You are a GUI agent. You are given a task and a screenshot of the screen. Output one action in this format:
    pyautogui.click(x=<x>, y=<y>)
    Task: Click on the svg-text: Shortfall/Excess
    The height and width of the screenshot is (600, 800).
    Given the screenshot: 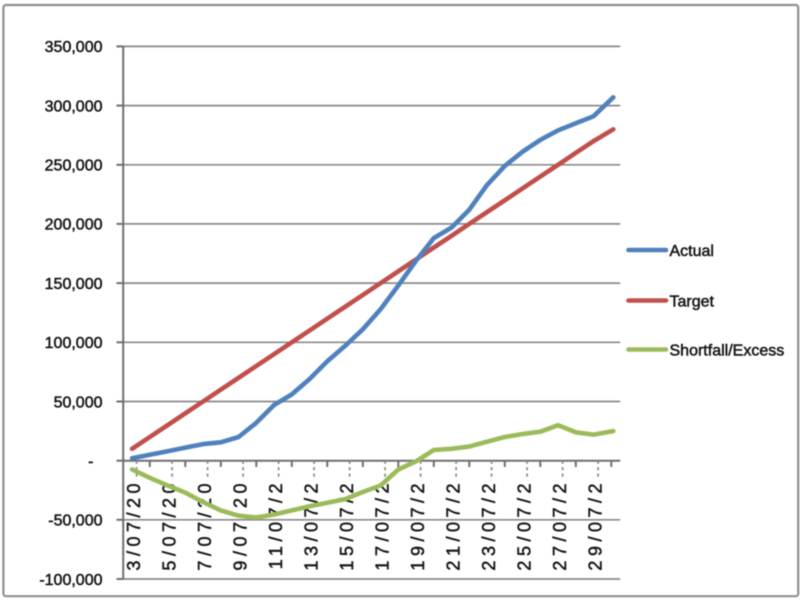 What is the action you would take?
    pyautogui.click(x=727, y=350)
    